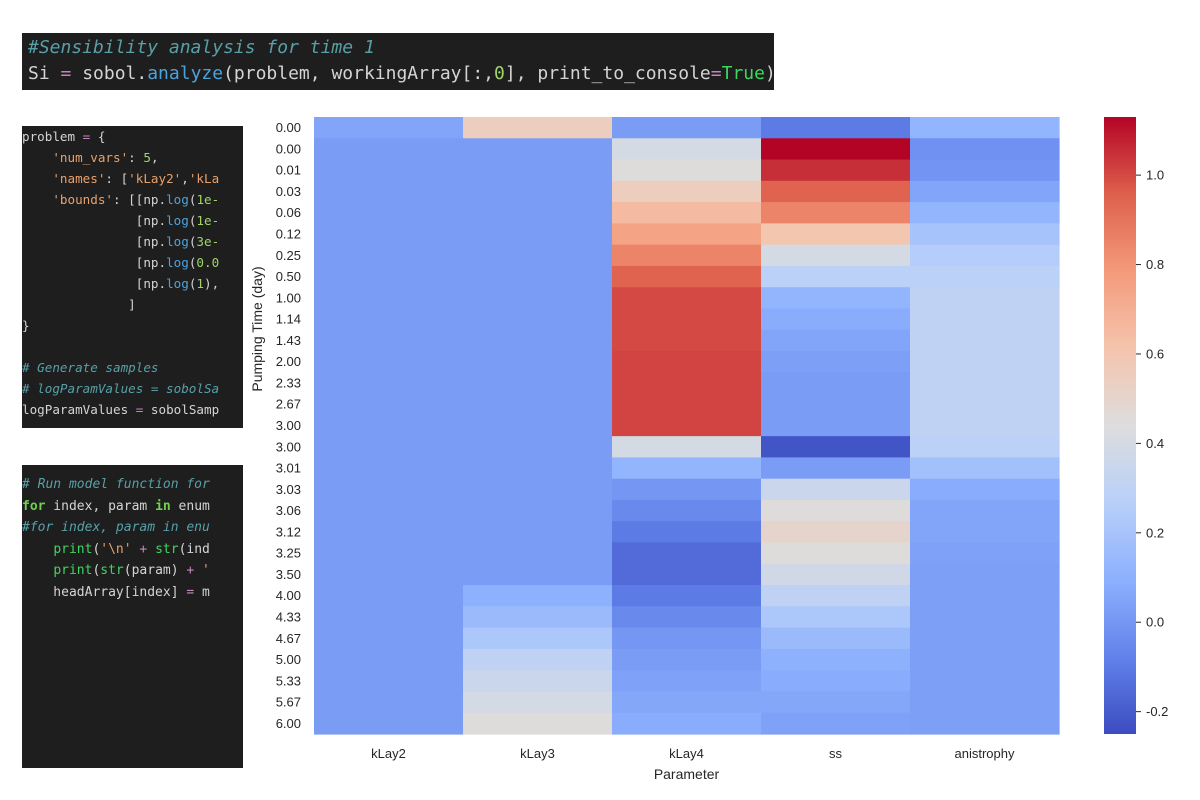 This screenshot has width=1200, height=800. Describe the element at coordinates (121, 388) in the screenshot. I see `code-line: # logParamValues = sobolSa` at that location.